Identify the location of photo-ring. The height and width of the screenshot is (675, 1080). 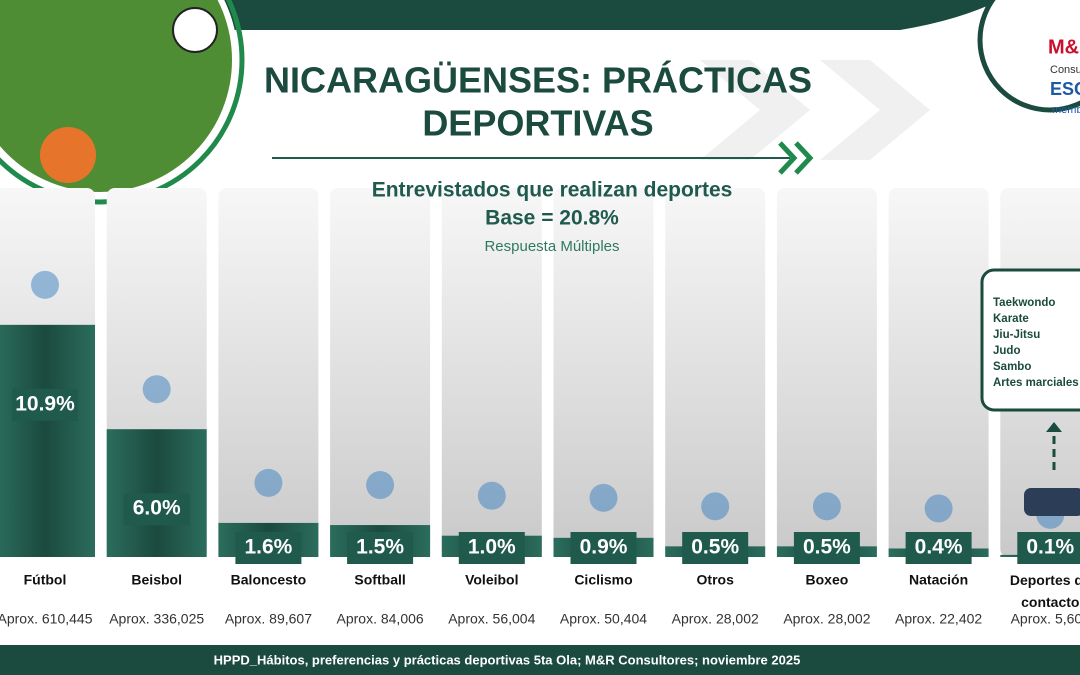
(122, 102).